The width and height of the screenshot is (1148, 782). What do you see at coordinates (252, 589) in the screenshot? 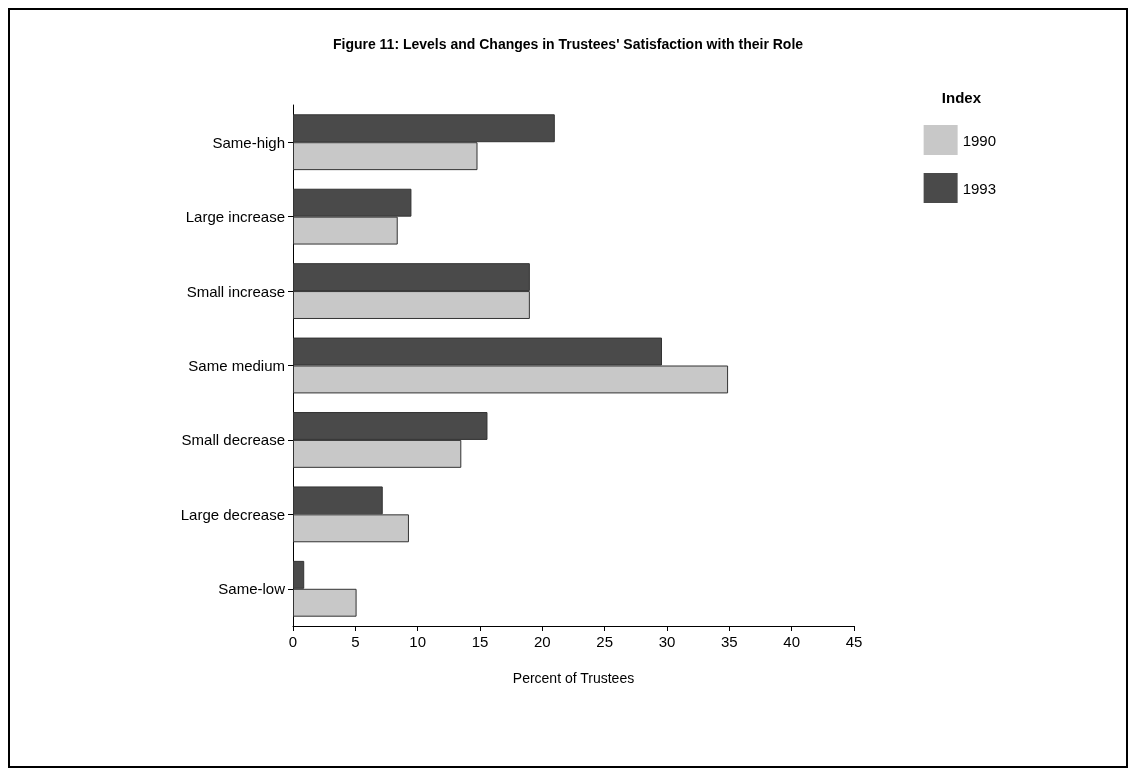
I see `y-tick-label: Same-low` at bounding box center [252, 589].